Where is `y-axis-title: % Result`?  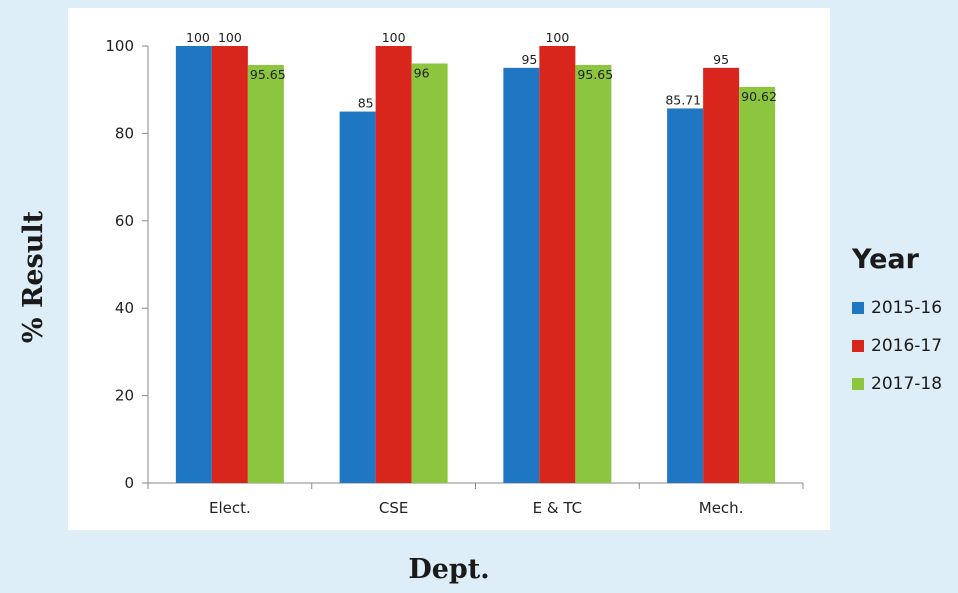
y-axis-title: % Result is located at coordinates (33, 276).